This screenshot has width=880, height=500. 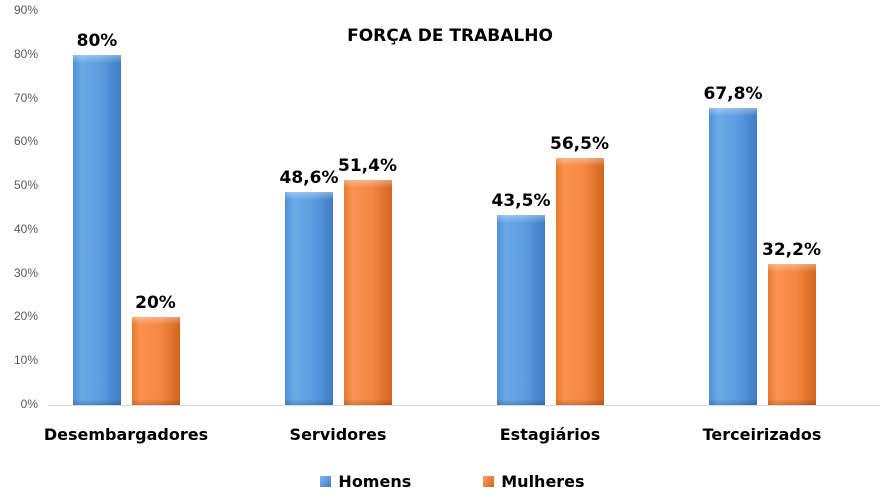 I want to click on data-label: 56,5%, so click(x=579, y=143).